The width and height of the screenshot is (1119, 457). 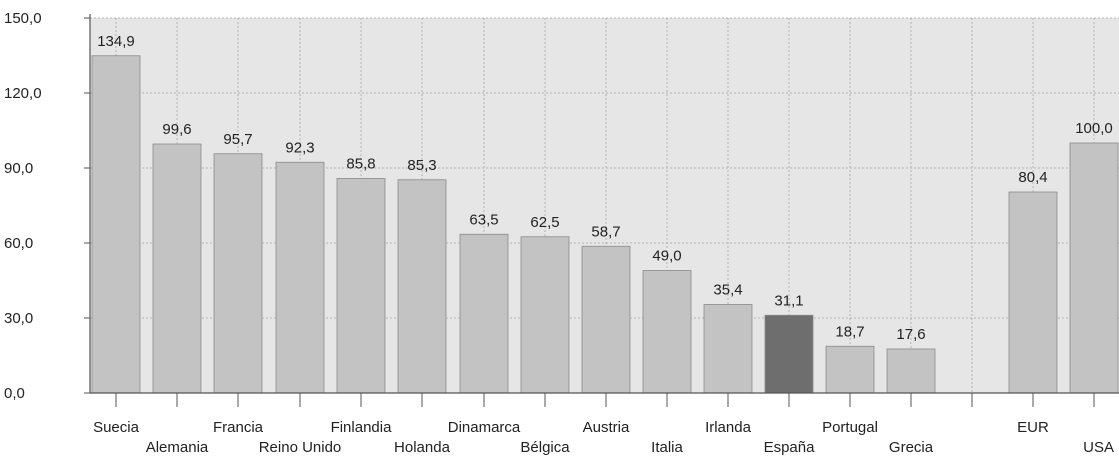 What do you see at coordinates (18, 318) in the screenshot?
I see `y-tick-label: 30,0` at bounding box center [18, 318].